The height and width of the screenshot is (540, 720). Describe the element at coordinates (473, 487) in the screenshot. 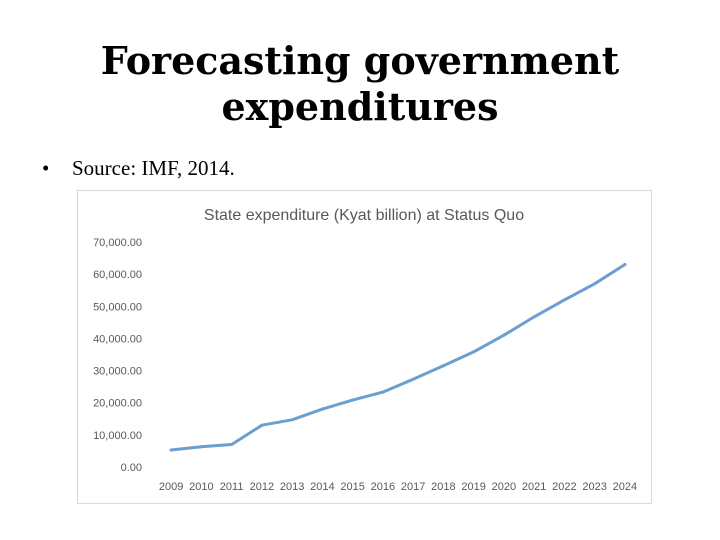

I see `x-tick-label: 2019` at that location.